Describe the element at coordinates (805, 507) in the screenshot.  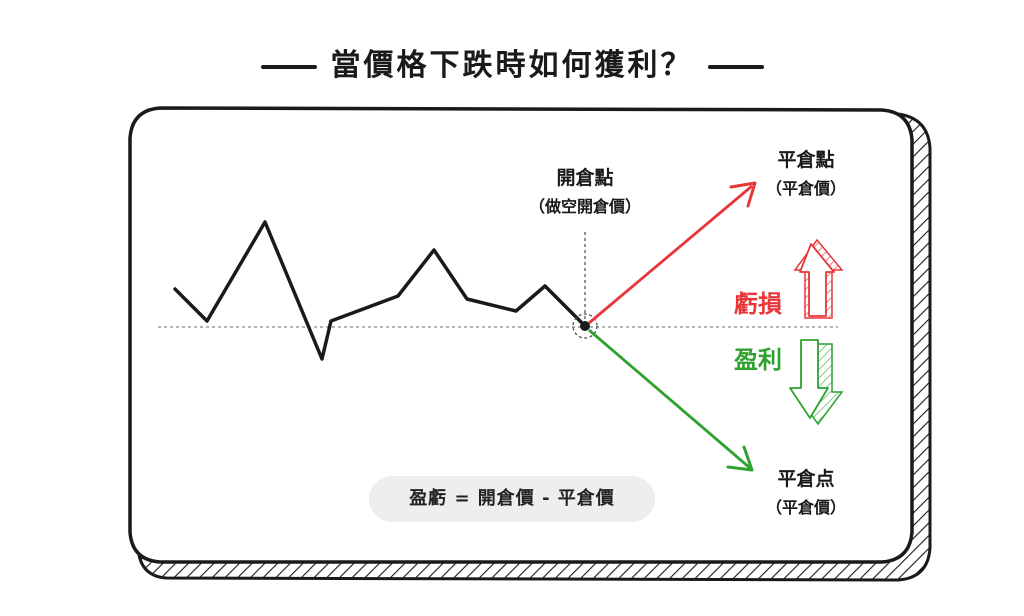
I see `close-down-sublabel: （平倉價）` at that location.